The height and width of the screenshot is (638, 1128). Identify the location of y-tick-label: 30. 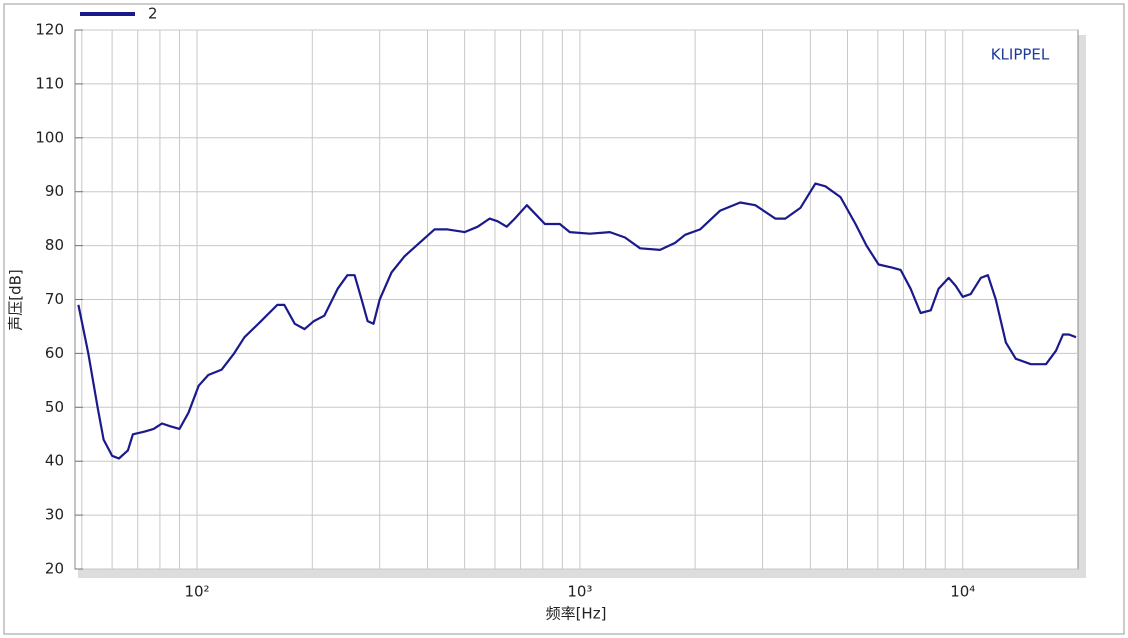
(54, 515).